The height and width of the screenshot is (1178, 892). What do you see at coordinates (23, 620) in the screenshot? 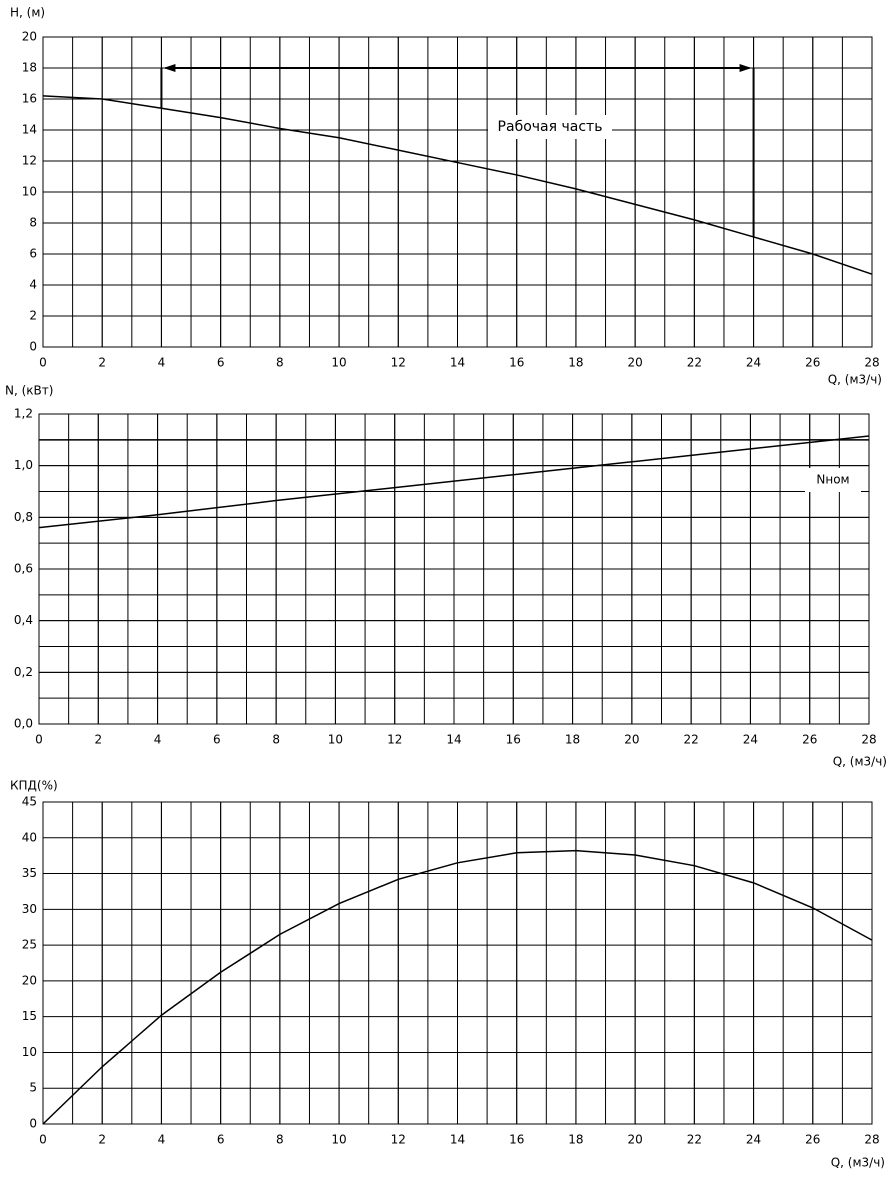
I see `y-tick-label: 0,4` at bounding box center [23, 620].